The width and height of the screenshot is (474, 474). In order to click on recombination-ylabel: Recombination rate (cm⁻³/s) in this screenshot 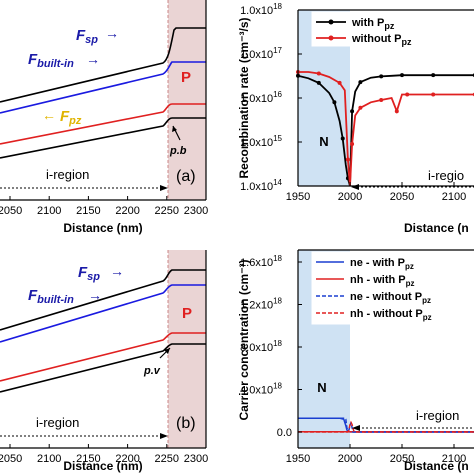, I will do `click(244, 97)`.